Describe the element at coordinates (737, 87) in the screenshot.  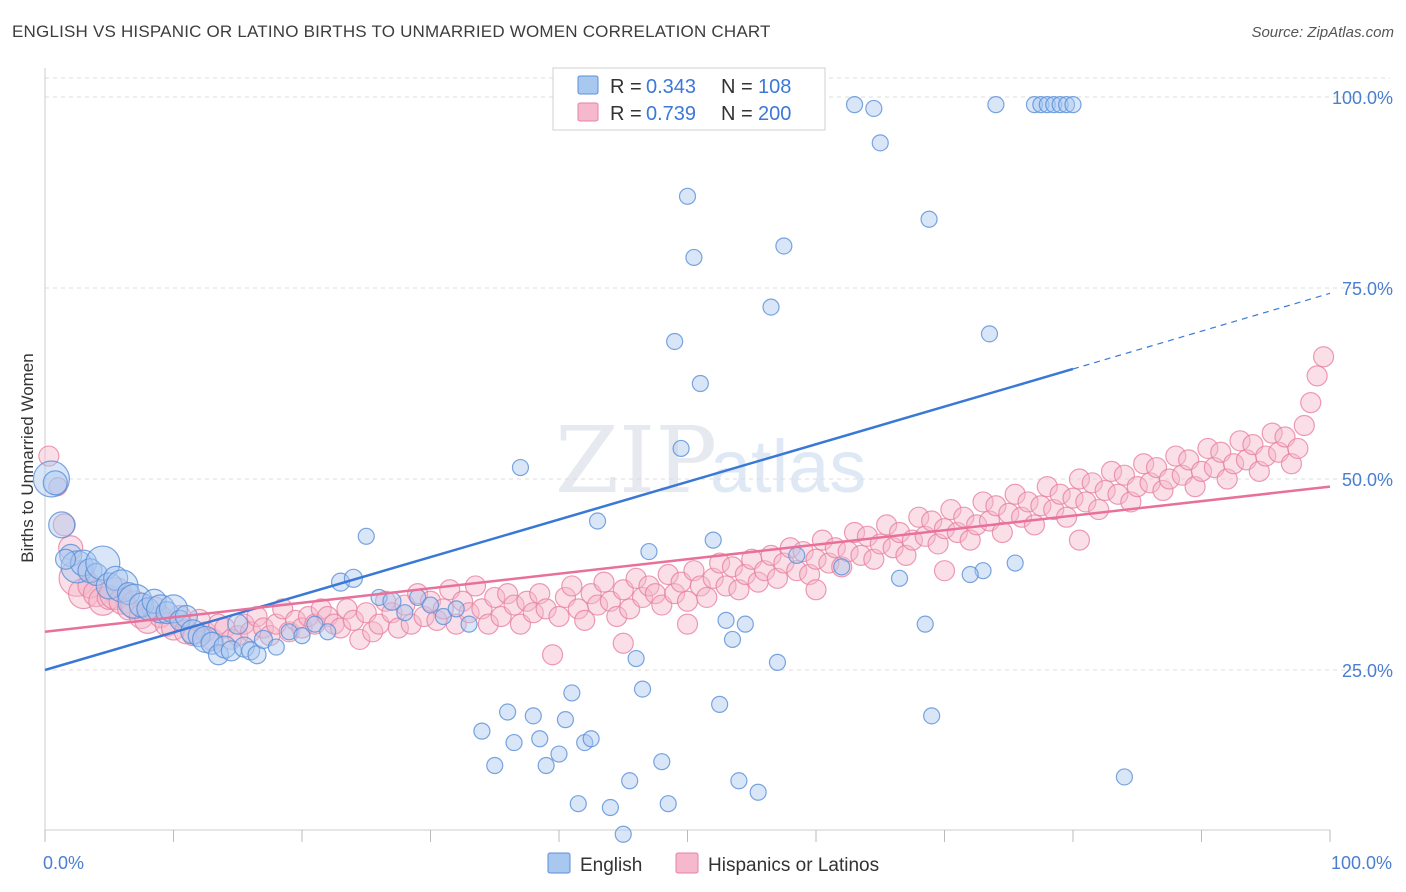
I see `legend-english-n-label: N =` at that location.